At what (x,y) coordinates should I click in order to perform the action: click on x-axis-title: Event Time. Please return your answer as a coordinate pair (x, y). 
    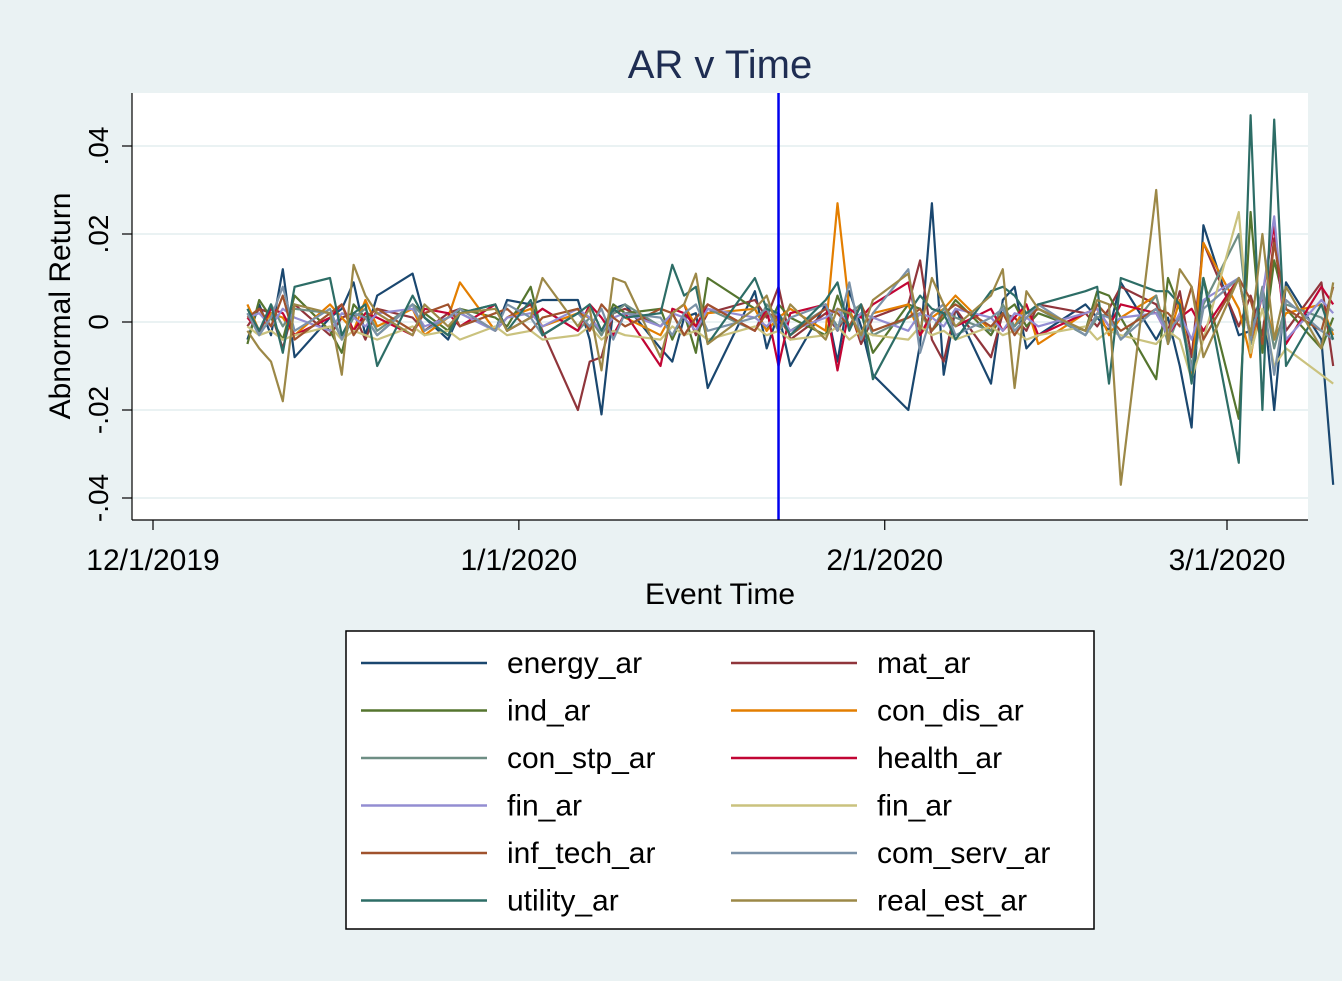
    Looking at the image, I should click on (720, 594).